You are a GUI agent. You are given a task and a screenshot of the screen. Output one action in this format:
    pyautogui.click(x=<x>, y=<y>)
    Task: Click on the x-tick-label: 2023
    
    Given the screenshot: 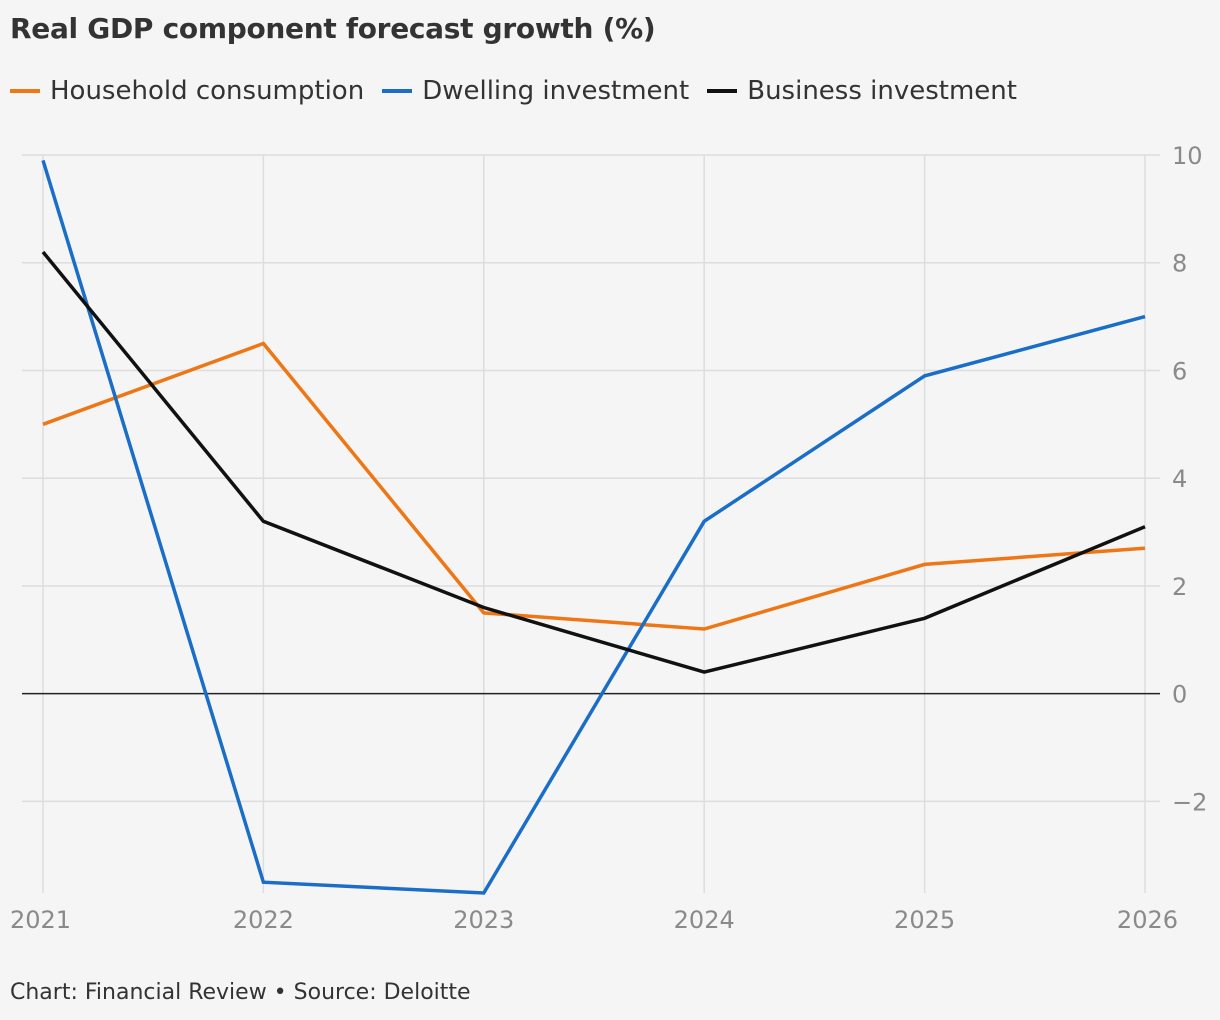 What is the action you would take?
    pyautogui.click(x=483, y=920)
    